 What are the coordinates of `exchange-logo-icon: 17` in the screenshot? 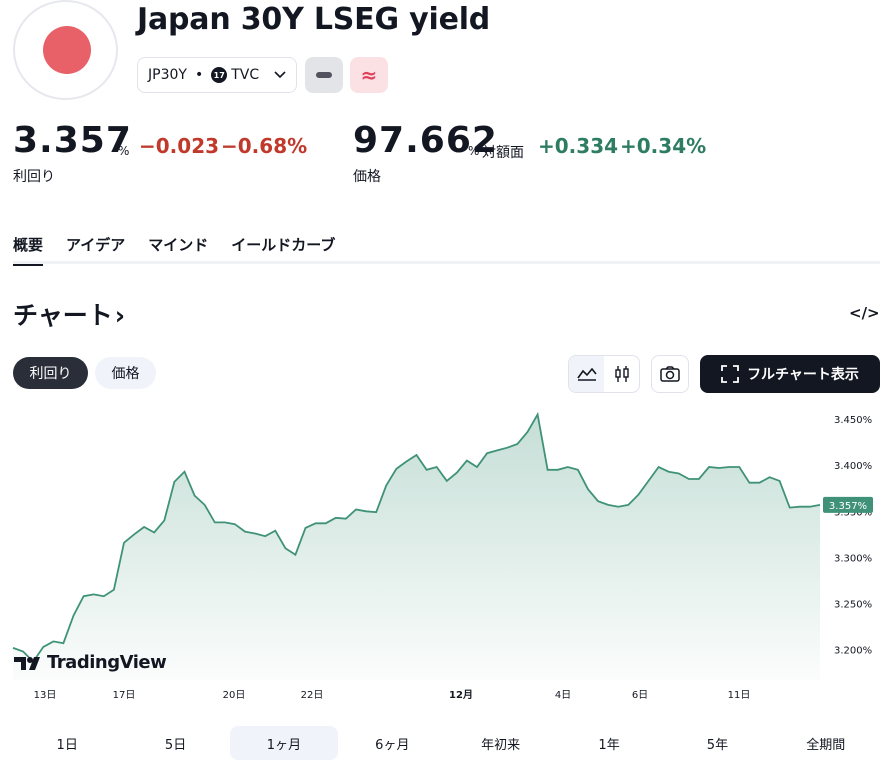 It's located at (219, 75).